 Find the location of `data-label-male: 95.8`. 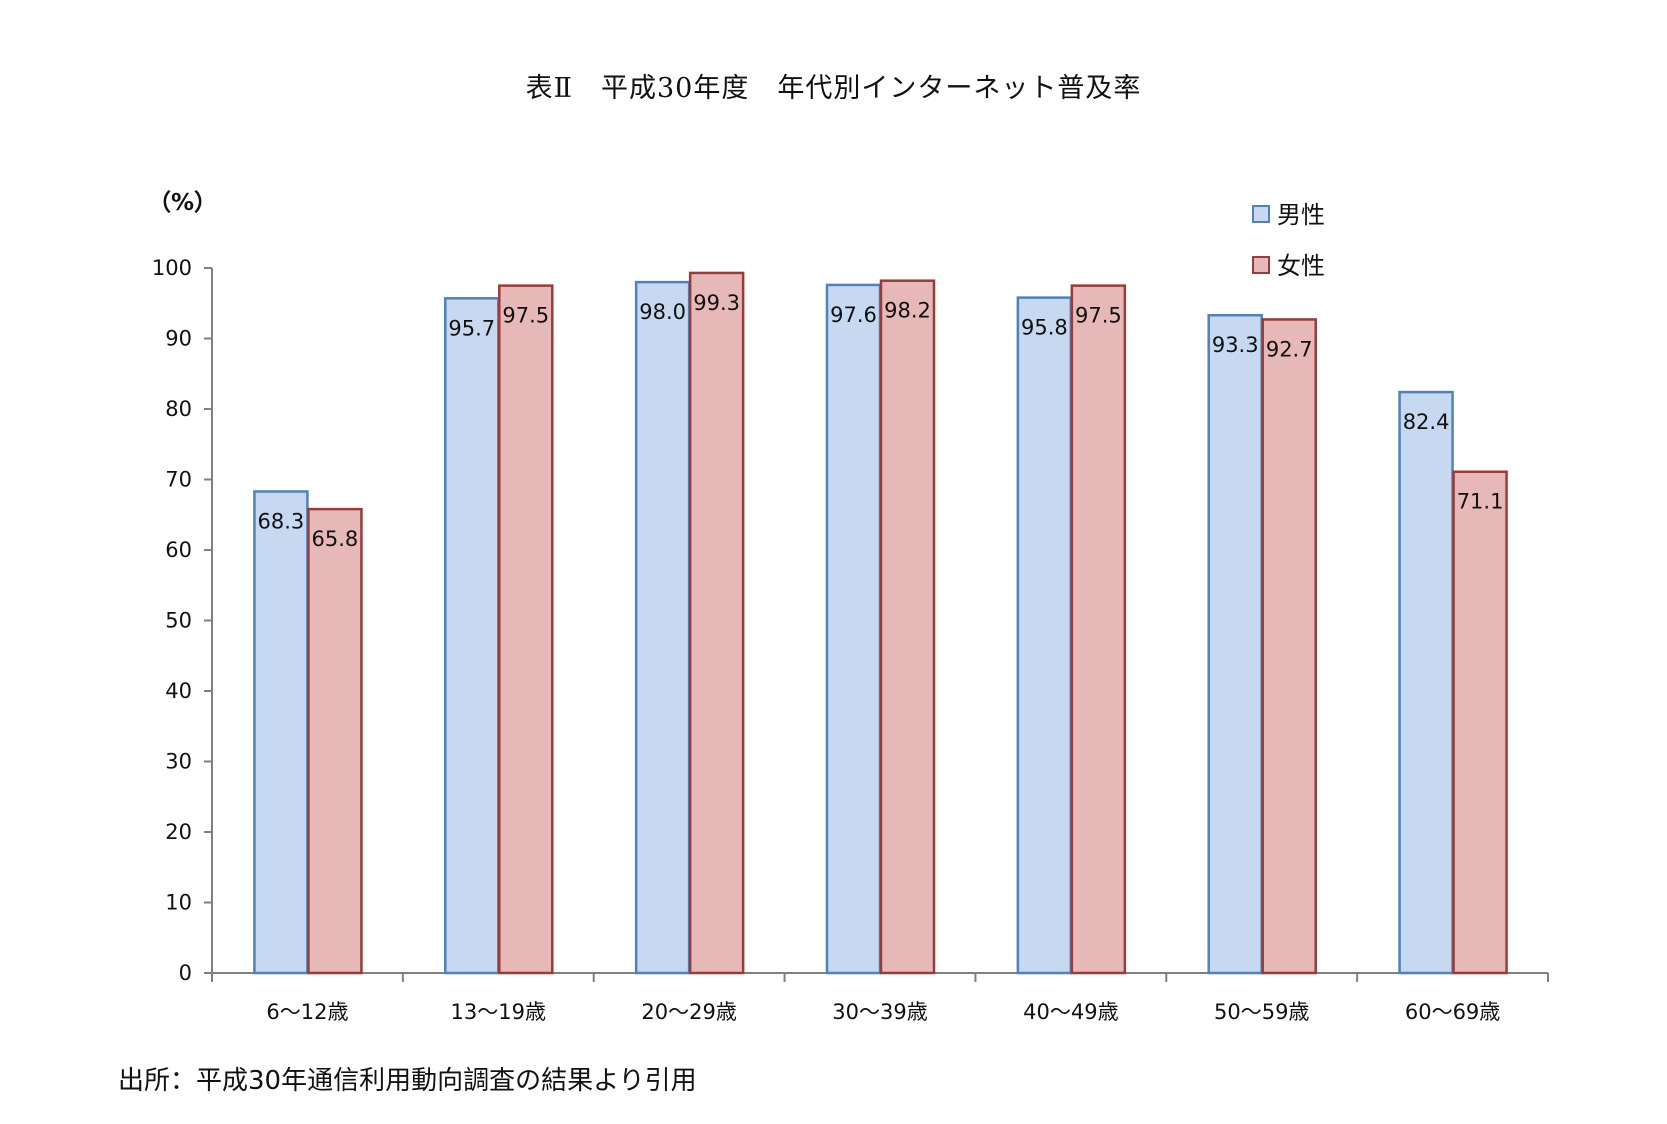

data-label-male: 95.8 is located at coordinates (1044, 328).